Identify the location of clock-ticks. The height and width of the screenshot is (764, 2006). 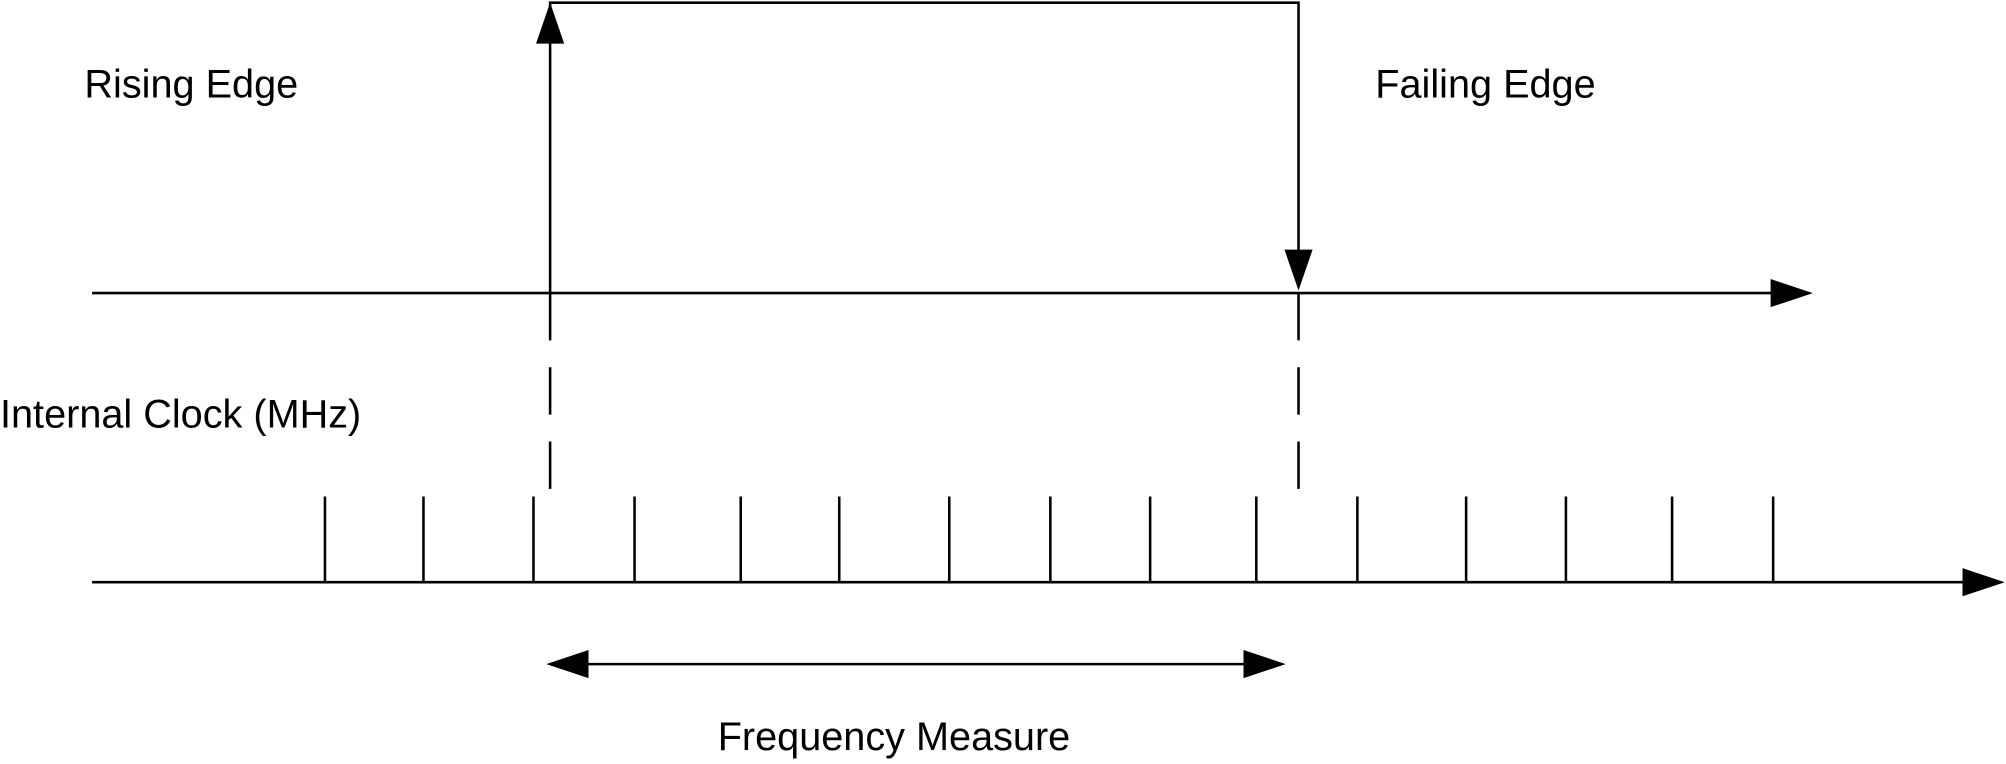
(1049, 539).